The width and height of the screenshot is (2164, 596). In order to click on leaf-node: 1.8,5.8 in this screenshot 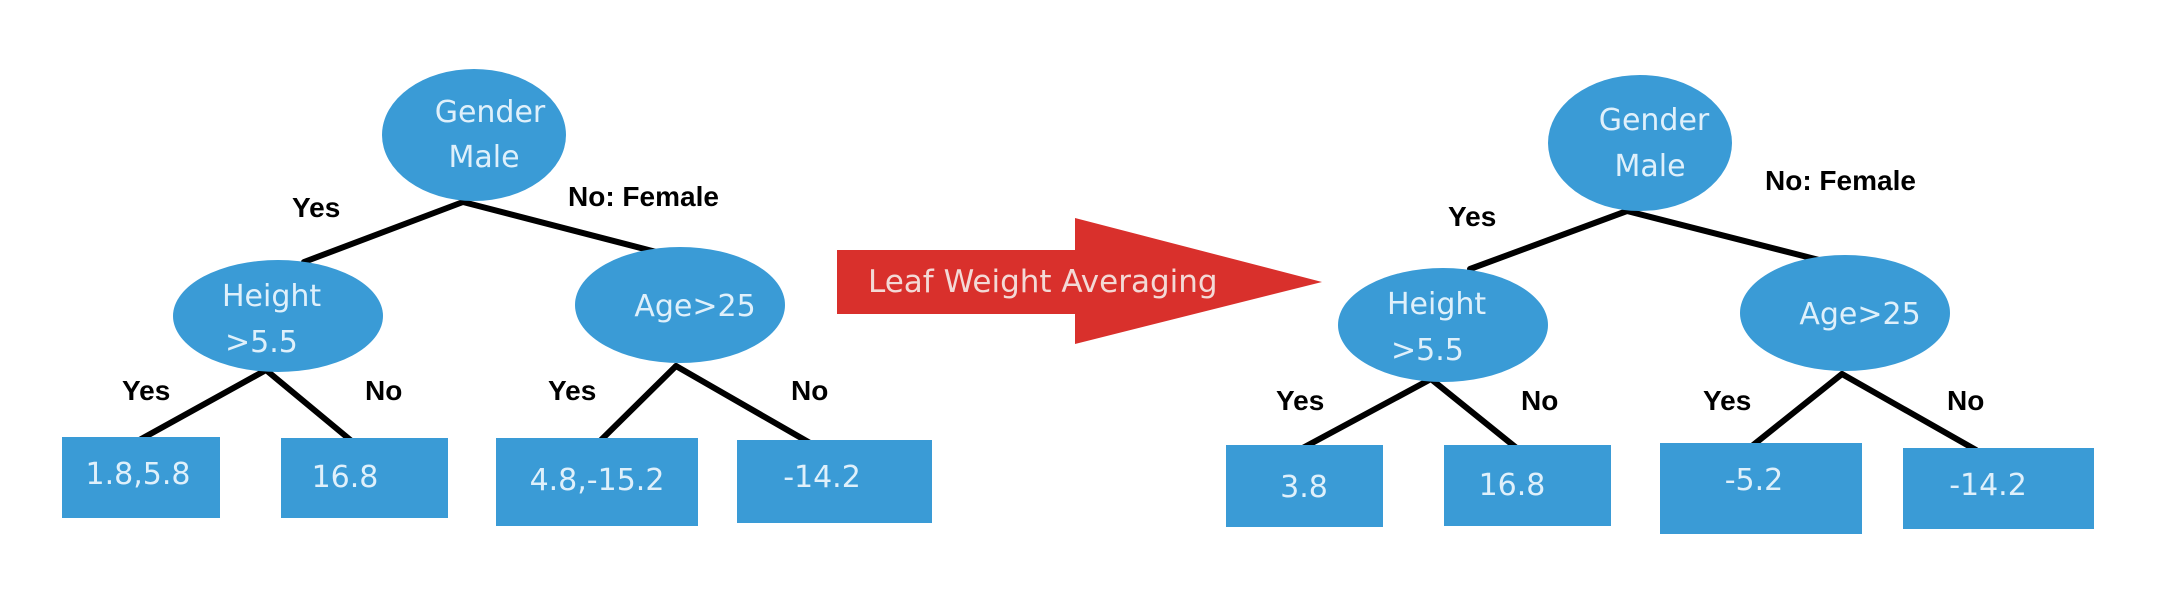, I will do `click(141, 477)`.